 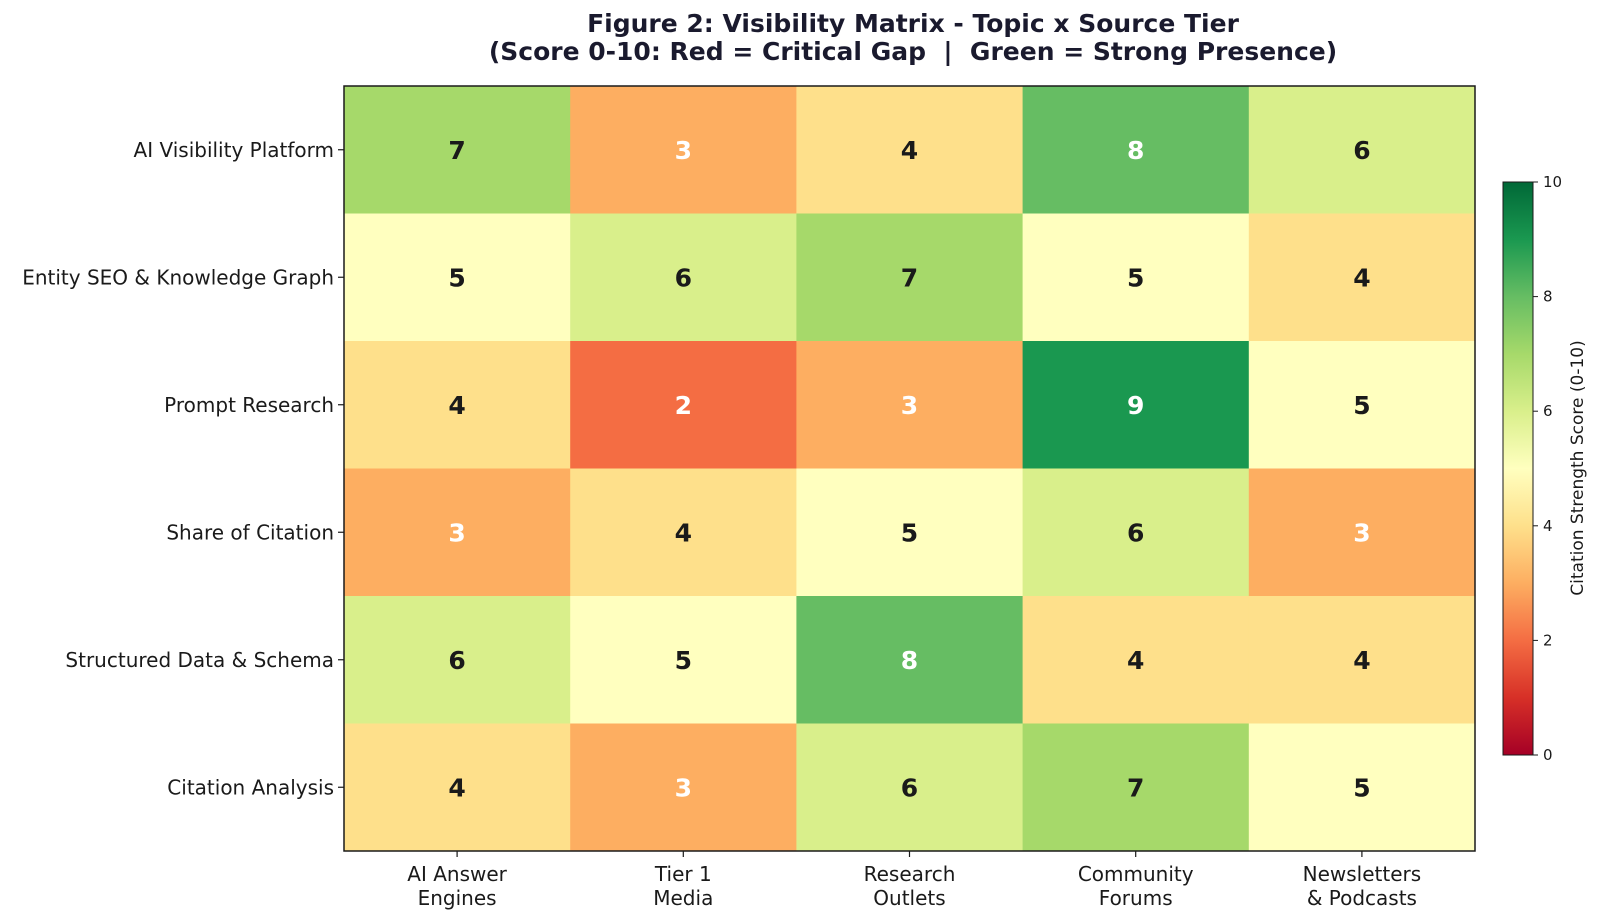 What do you see at coordinates (1548, 755) in the screenshot?
I see `colorbar-tick-label: 0` at bounding box center [1548, 755].